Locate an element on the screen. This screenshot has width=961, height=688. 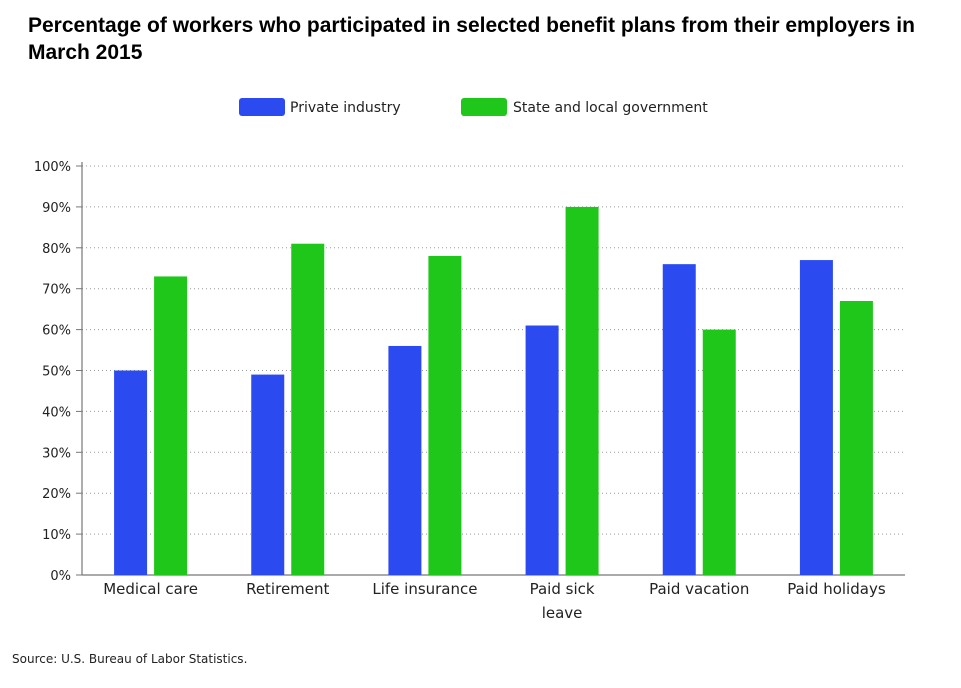
y-tick-label: 0% is located at coordinates (60, 576).